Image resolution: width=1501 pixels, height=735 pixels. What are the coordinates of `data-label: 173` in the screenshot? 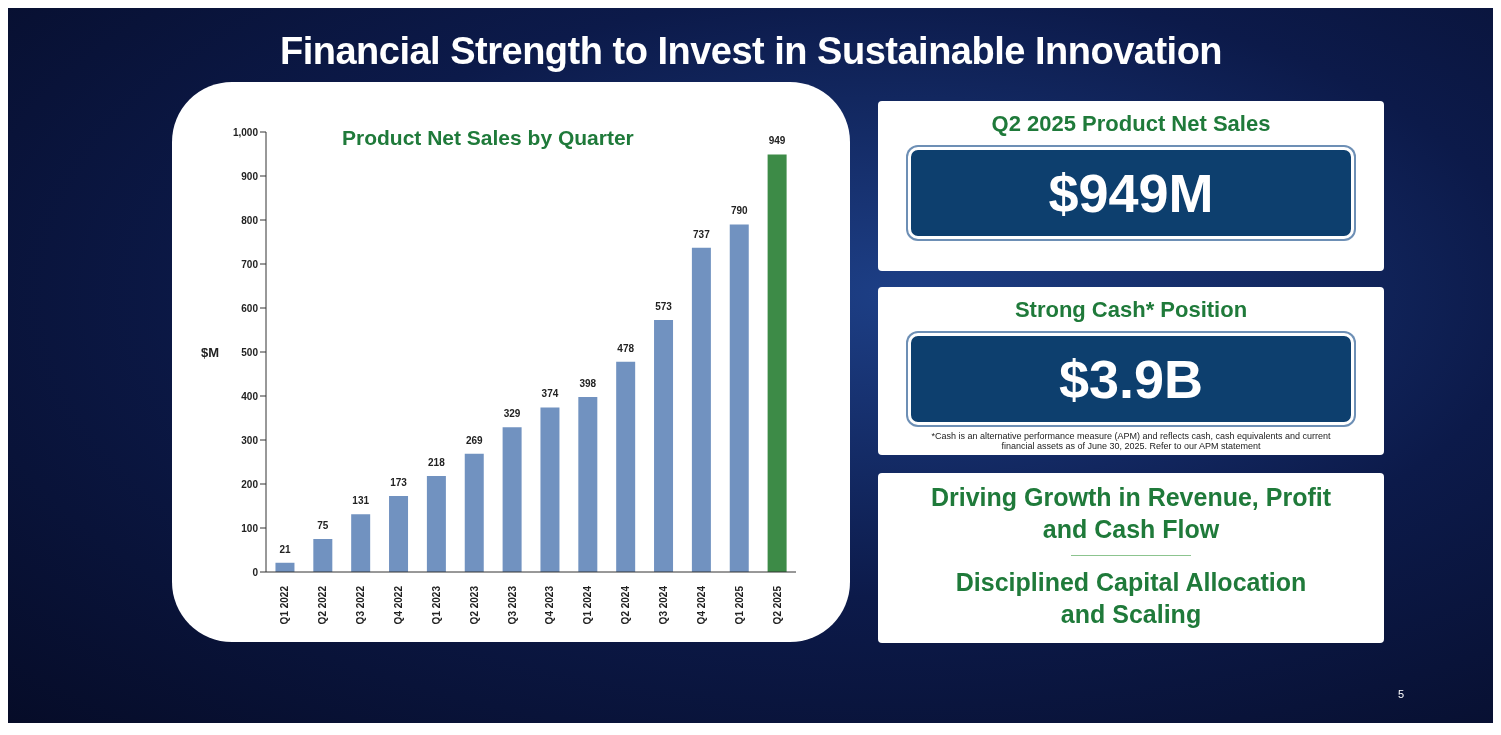 It's located at (399, 482).